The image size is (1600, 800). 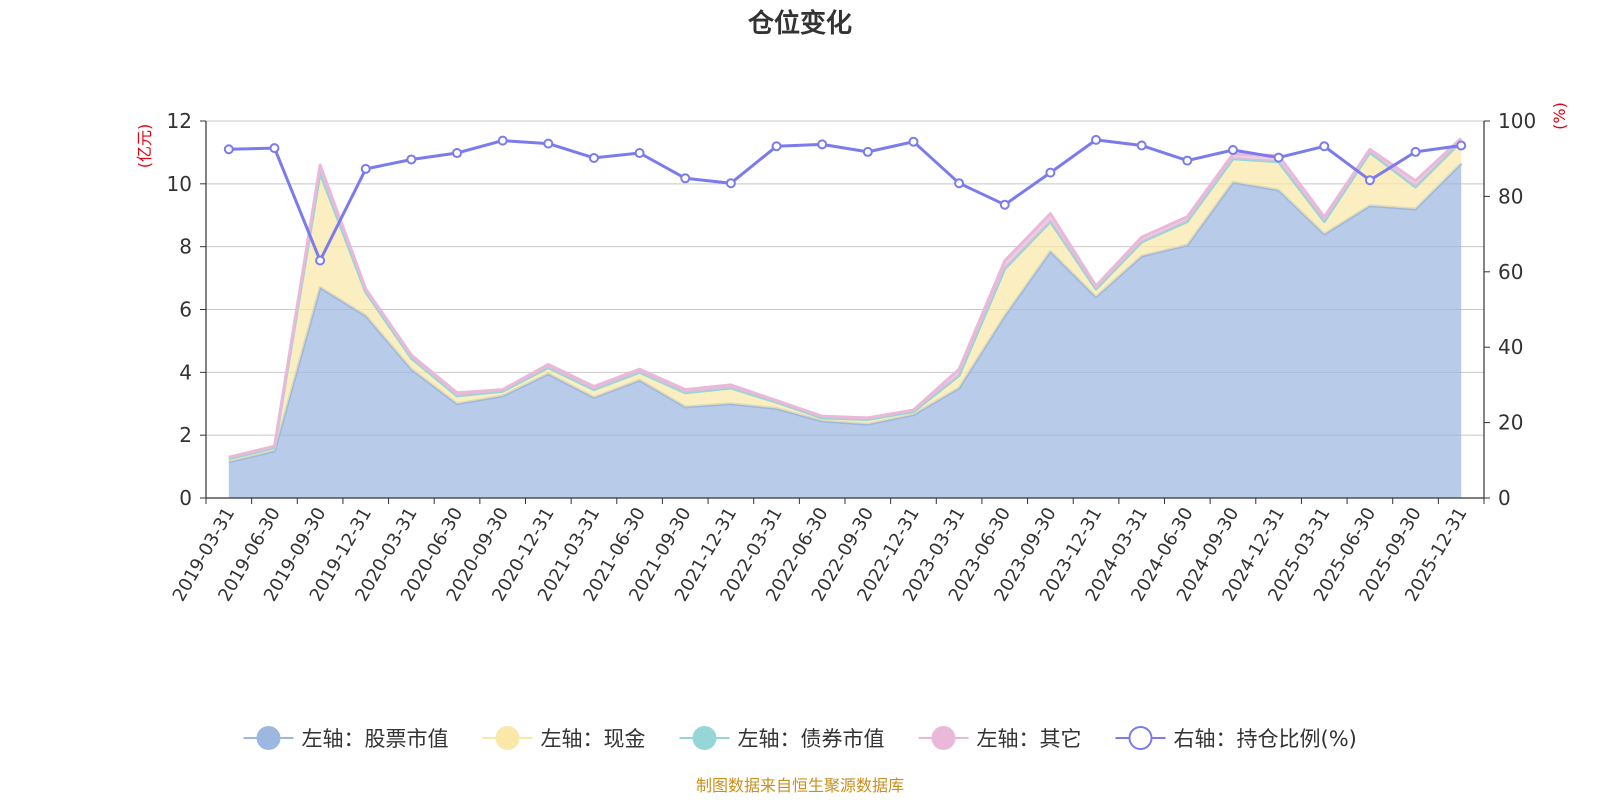 I want to click on ratio-series-line, so click(x=845, y=200).